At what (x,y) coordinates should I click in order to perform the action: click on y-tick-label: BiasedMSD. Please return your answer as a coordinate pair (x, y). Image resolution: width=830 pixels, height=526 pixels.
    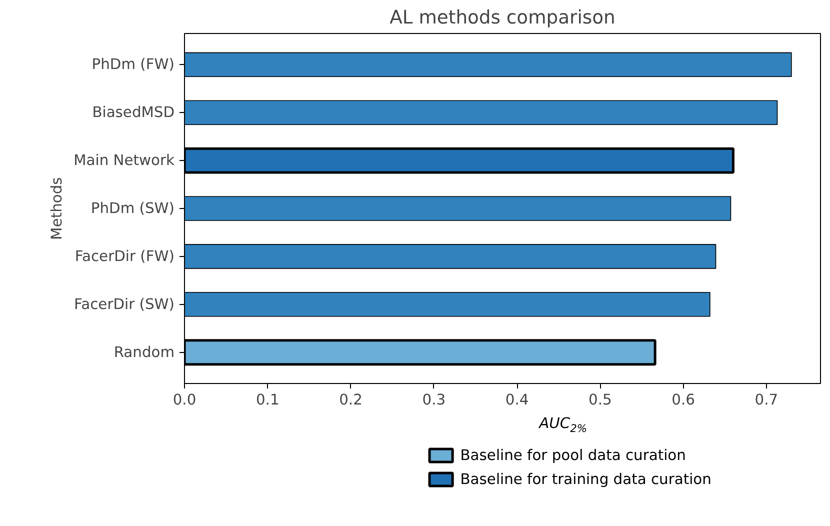
    Looking at the image, I should click on (133, 113).